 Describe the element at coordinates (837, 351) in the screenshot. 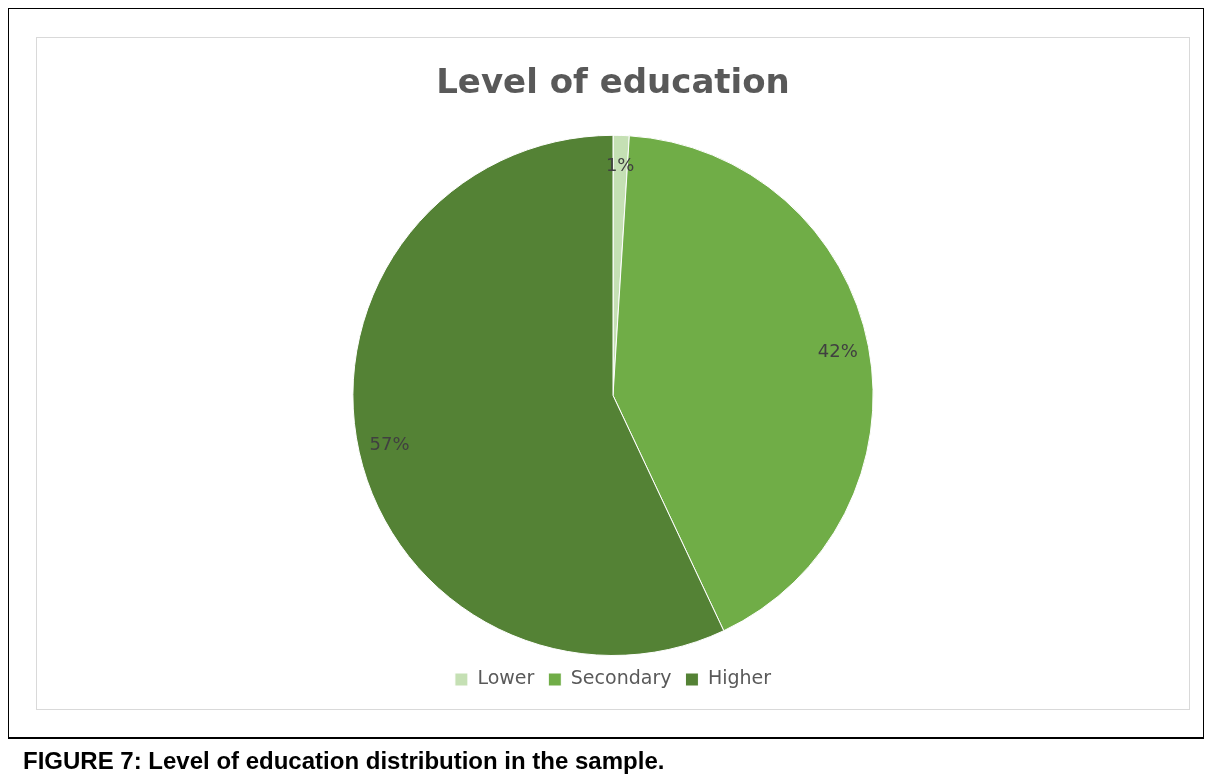

I see `data-label: 42%` at that location.